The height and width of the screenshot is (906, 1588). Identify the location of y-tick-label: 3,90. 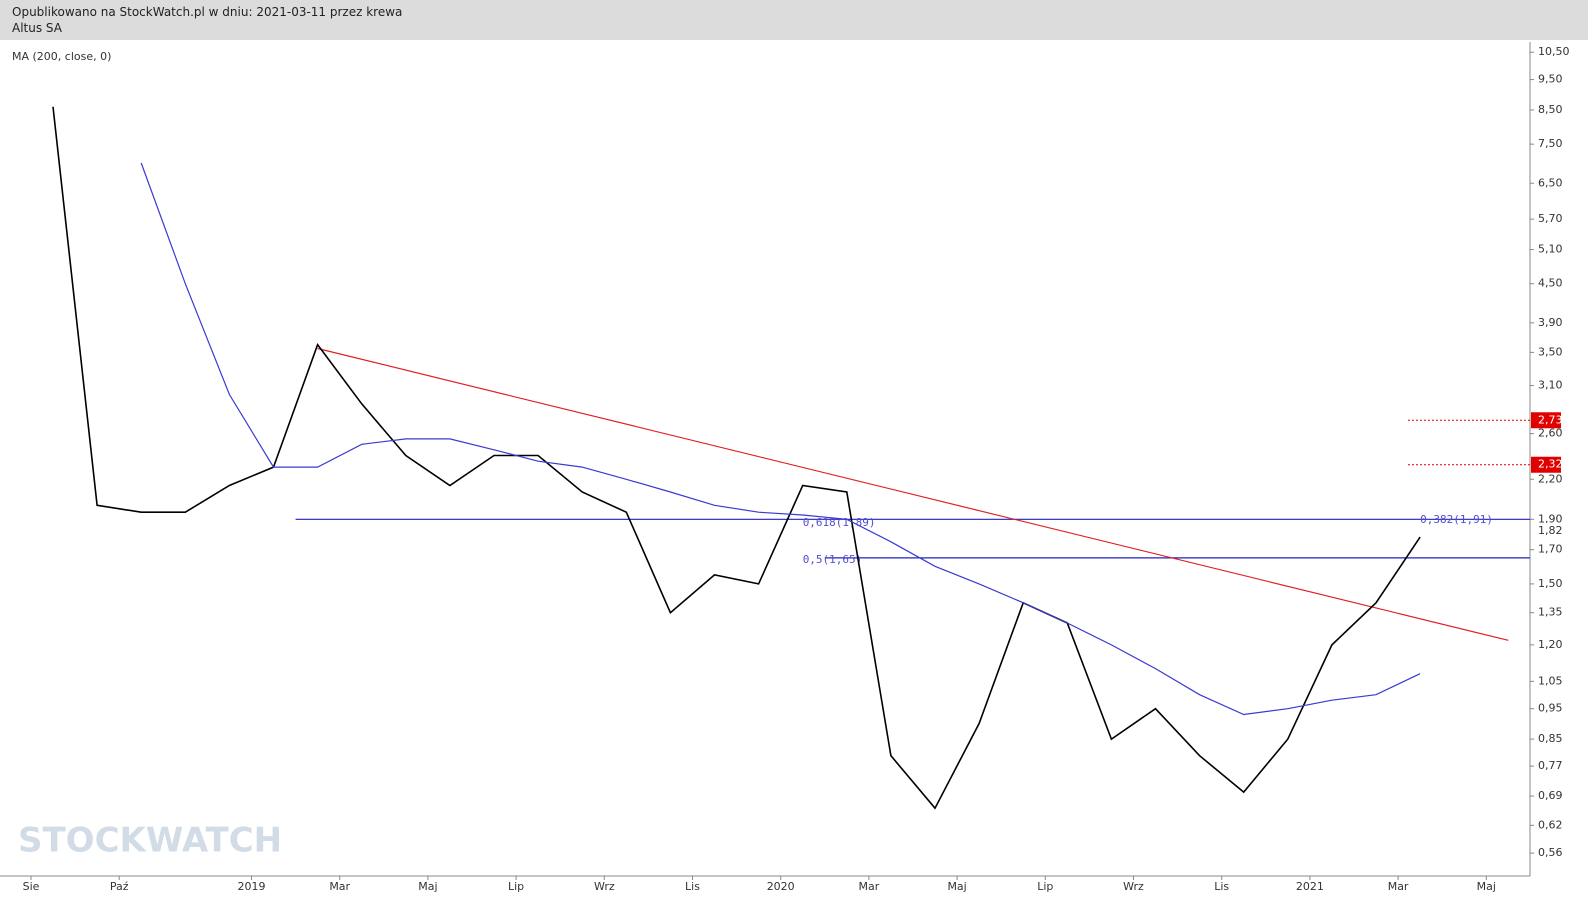
(1550, 322).